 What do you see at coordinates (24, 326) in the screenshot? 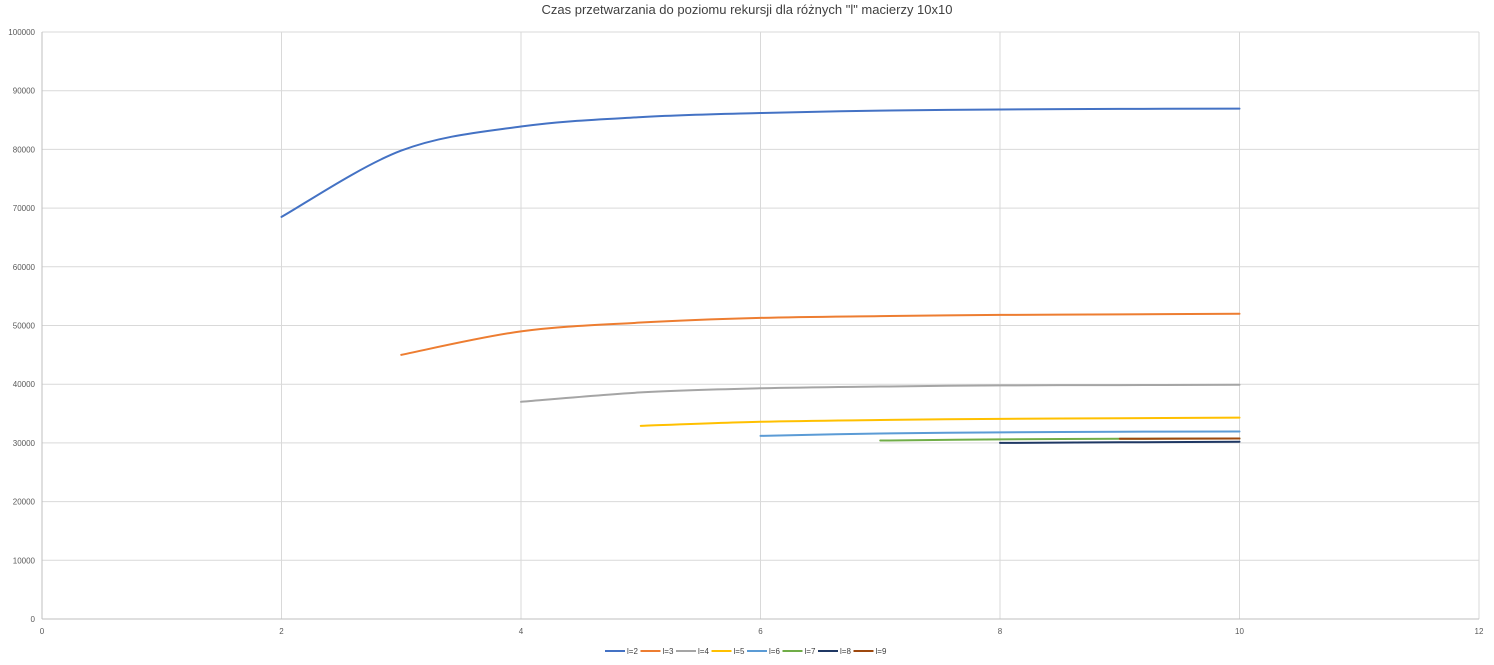
I see `y-tick-label: 50000` at bounding box center [24, 326].